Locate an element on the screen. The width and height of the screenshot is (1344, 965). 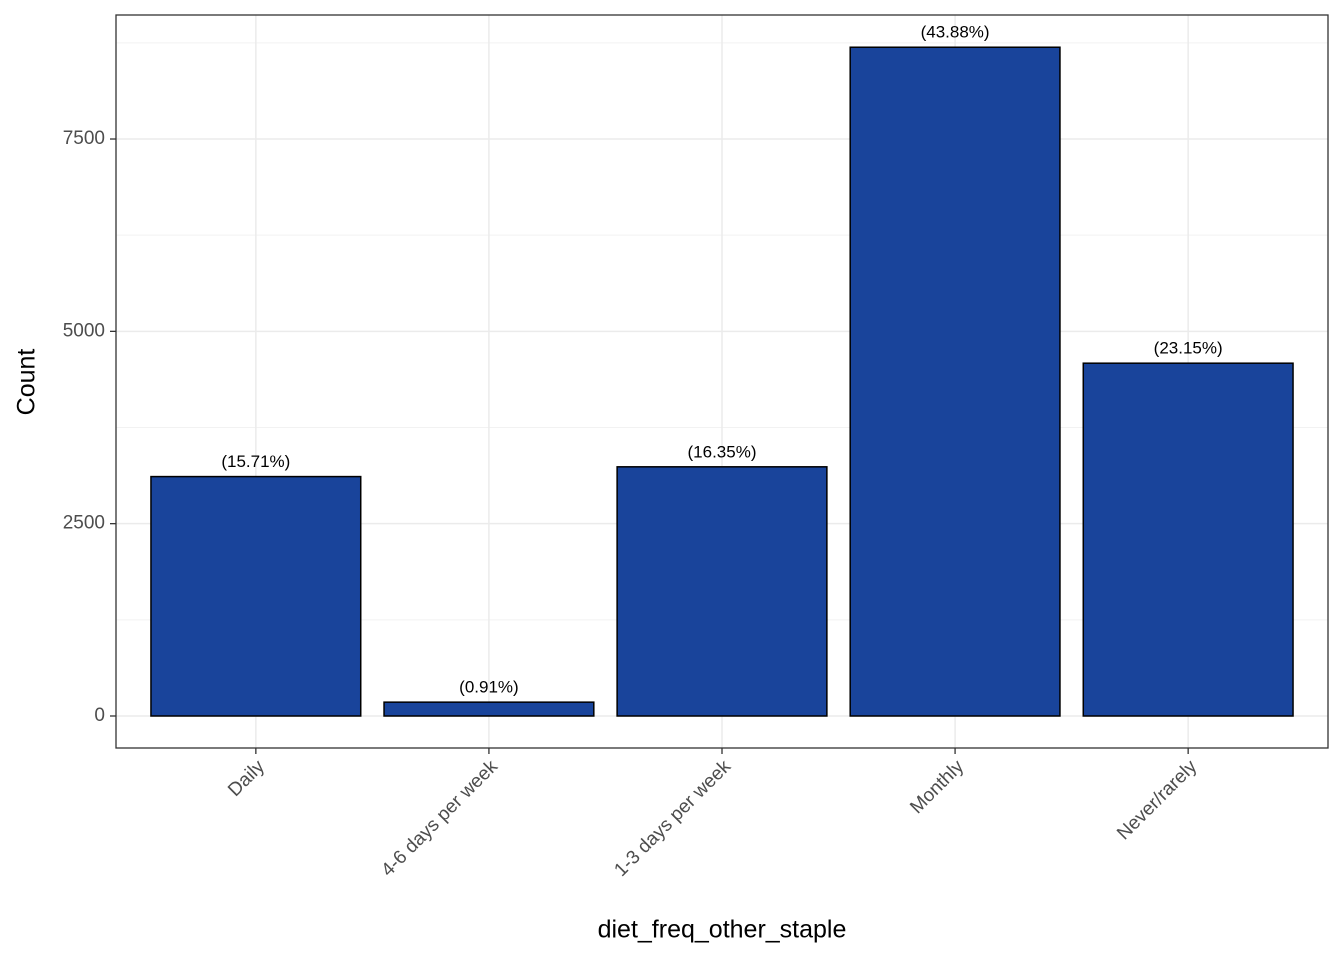
y-tick-label: 2500 is located at coordinates (84, 523).